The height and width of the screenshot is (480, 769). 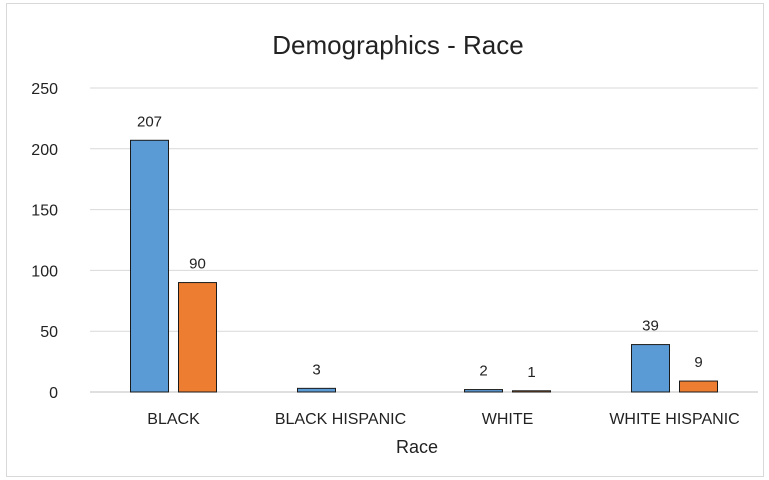 What do you see at coordinates (173, 419) in the screenshot?
I see `category-label: BLACK` at bounding box center [173, 419].